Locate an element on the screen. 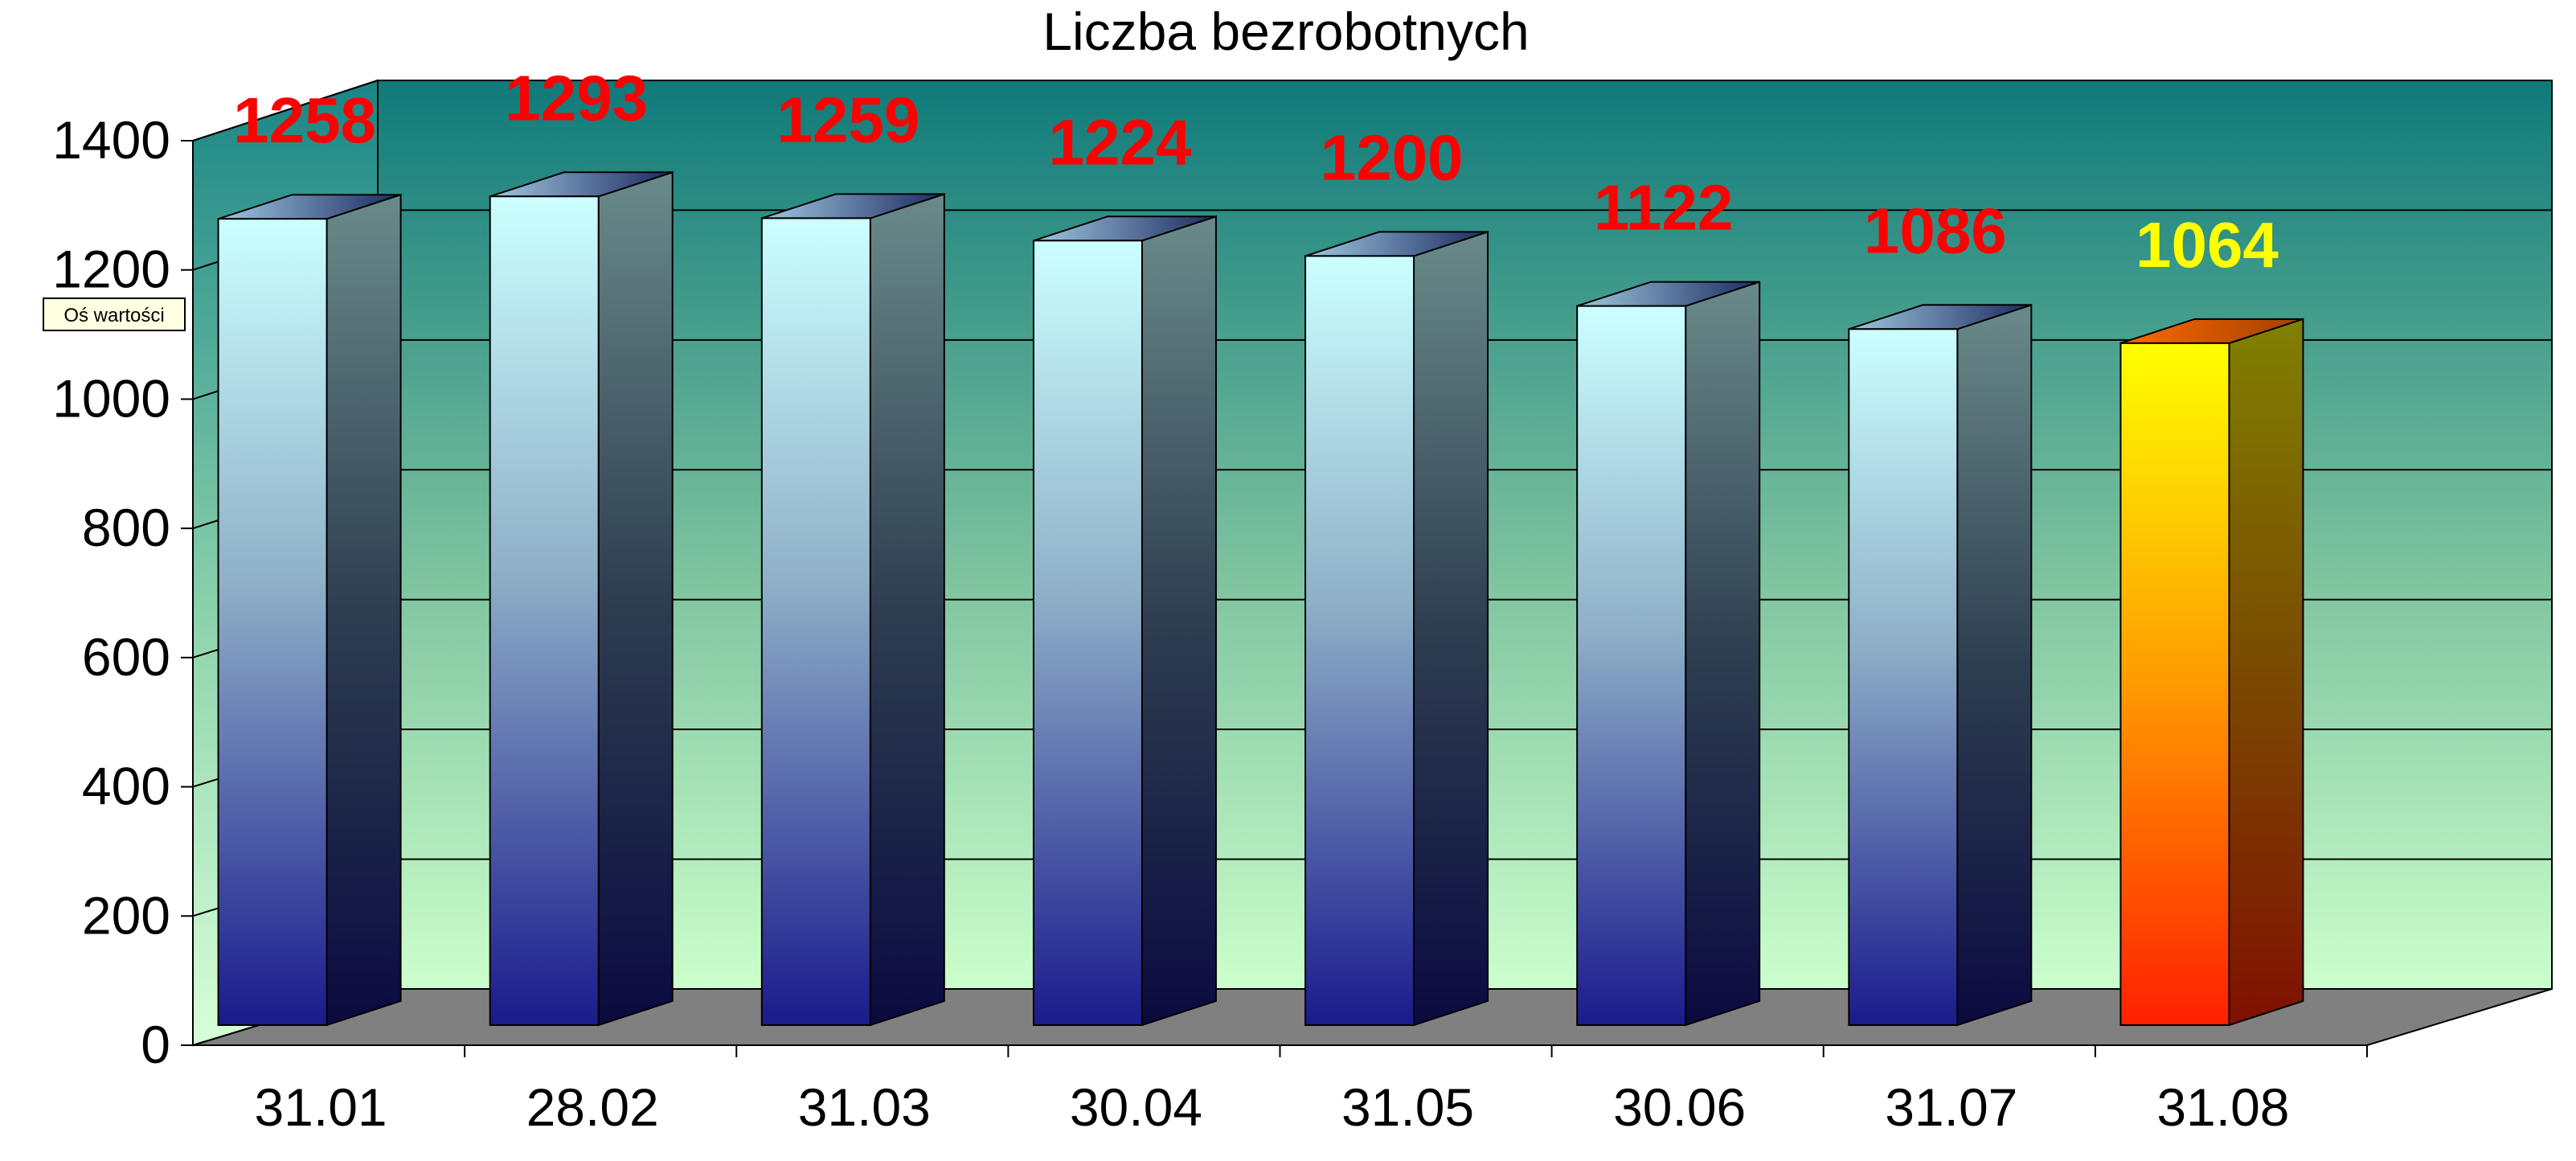 This screenshot has width=2576, height=1161. data-label: 1258 is located at coordinates (304, 120).